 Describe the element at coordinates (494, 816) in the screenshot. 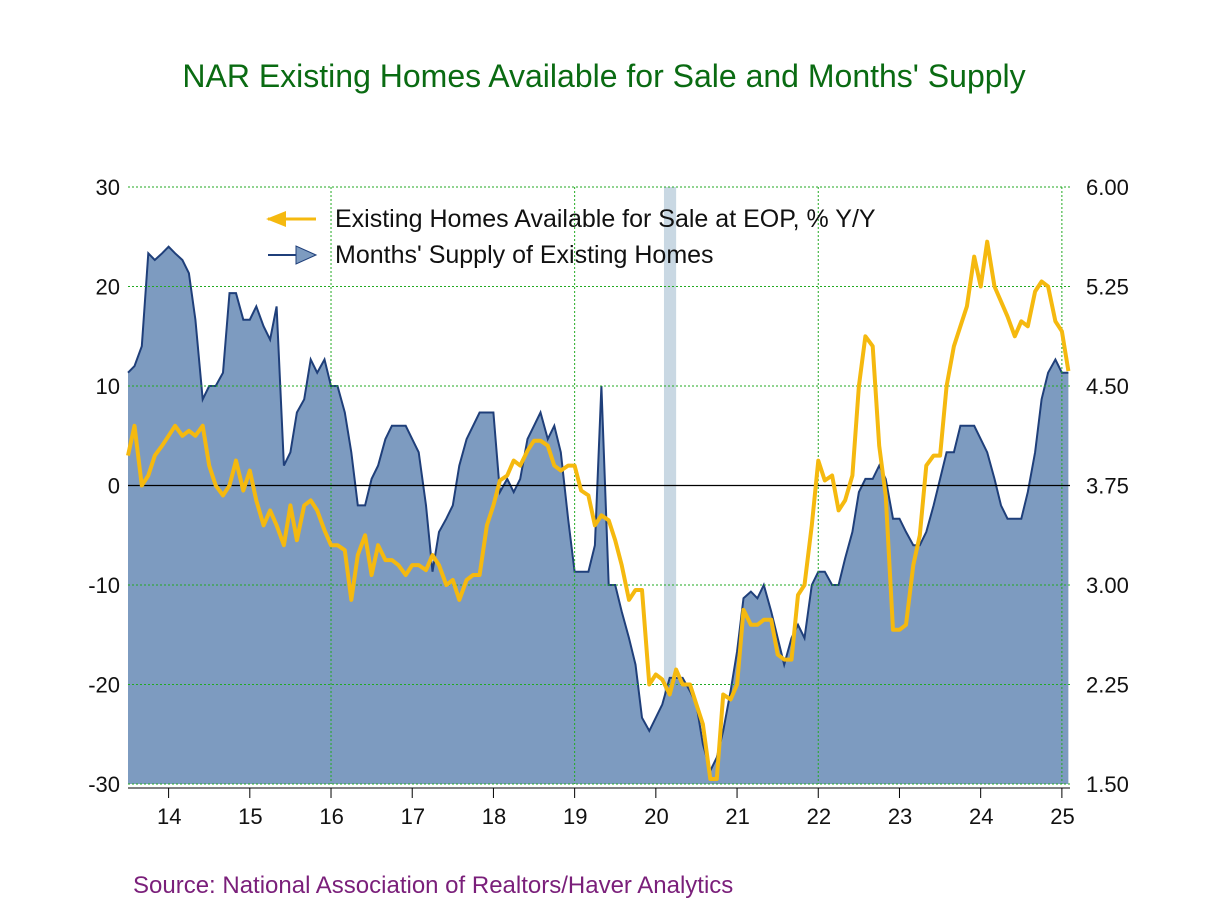

I see `x-tick-label: 18` at that location.